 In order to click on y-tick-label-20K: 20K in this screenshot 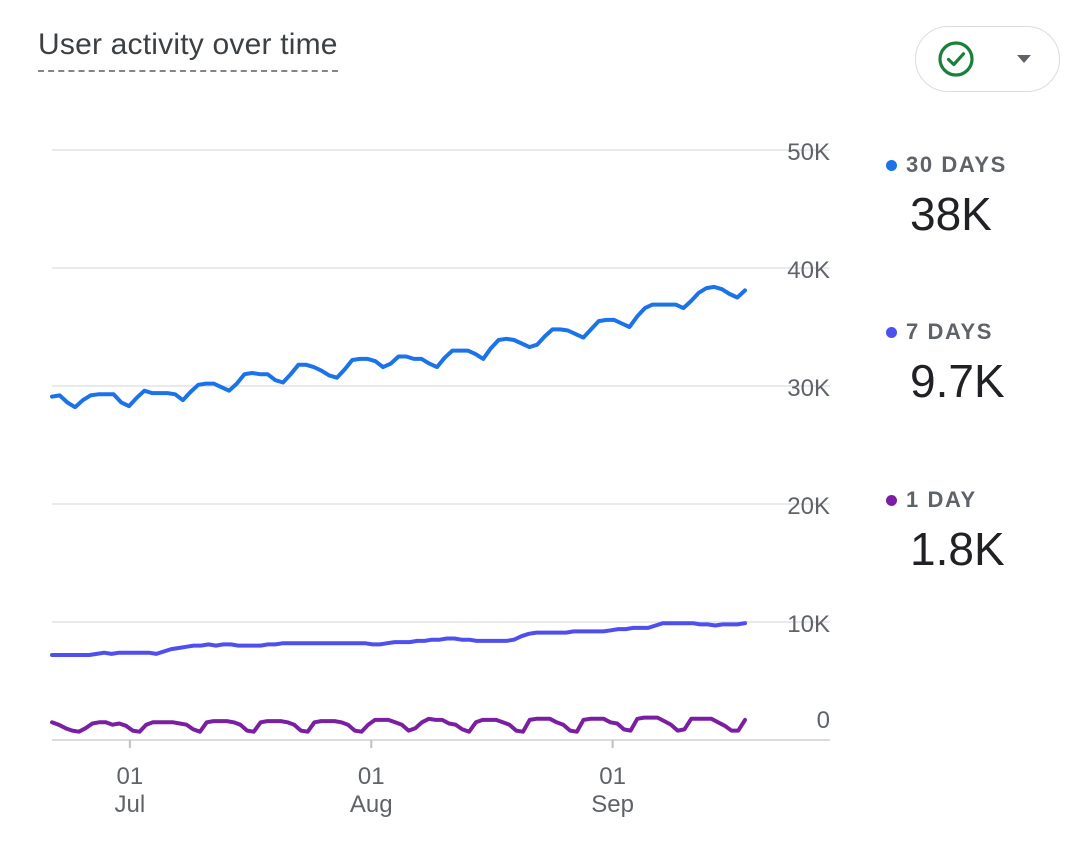, I will do `click(808, 506)`.